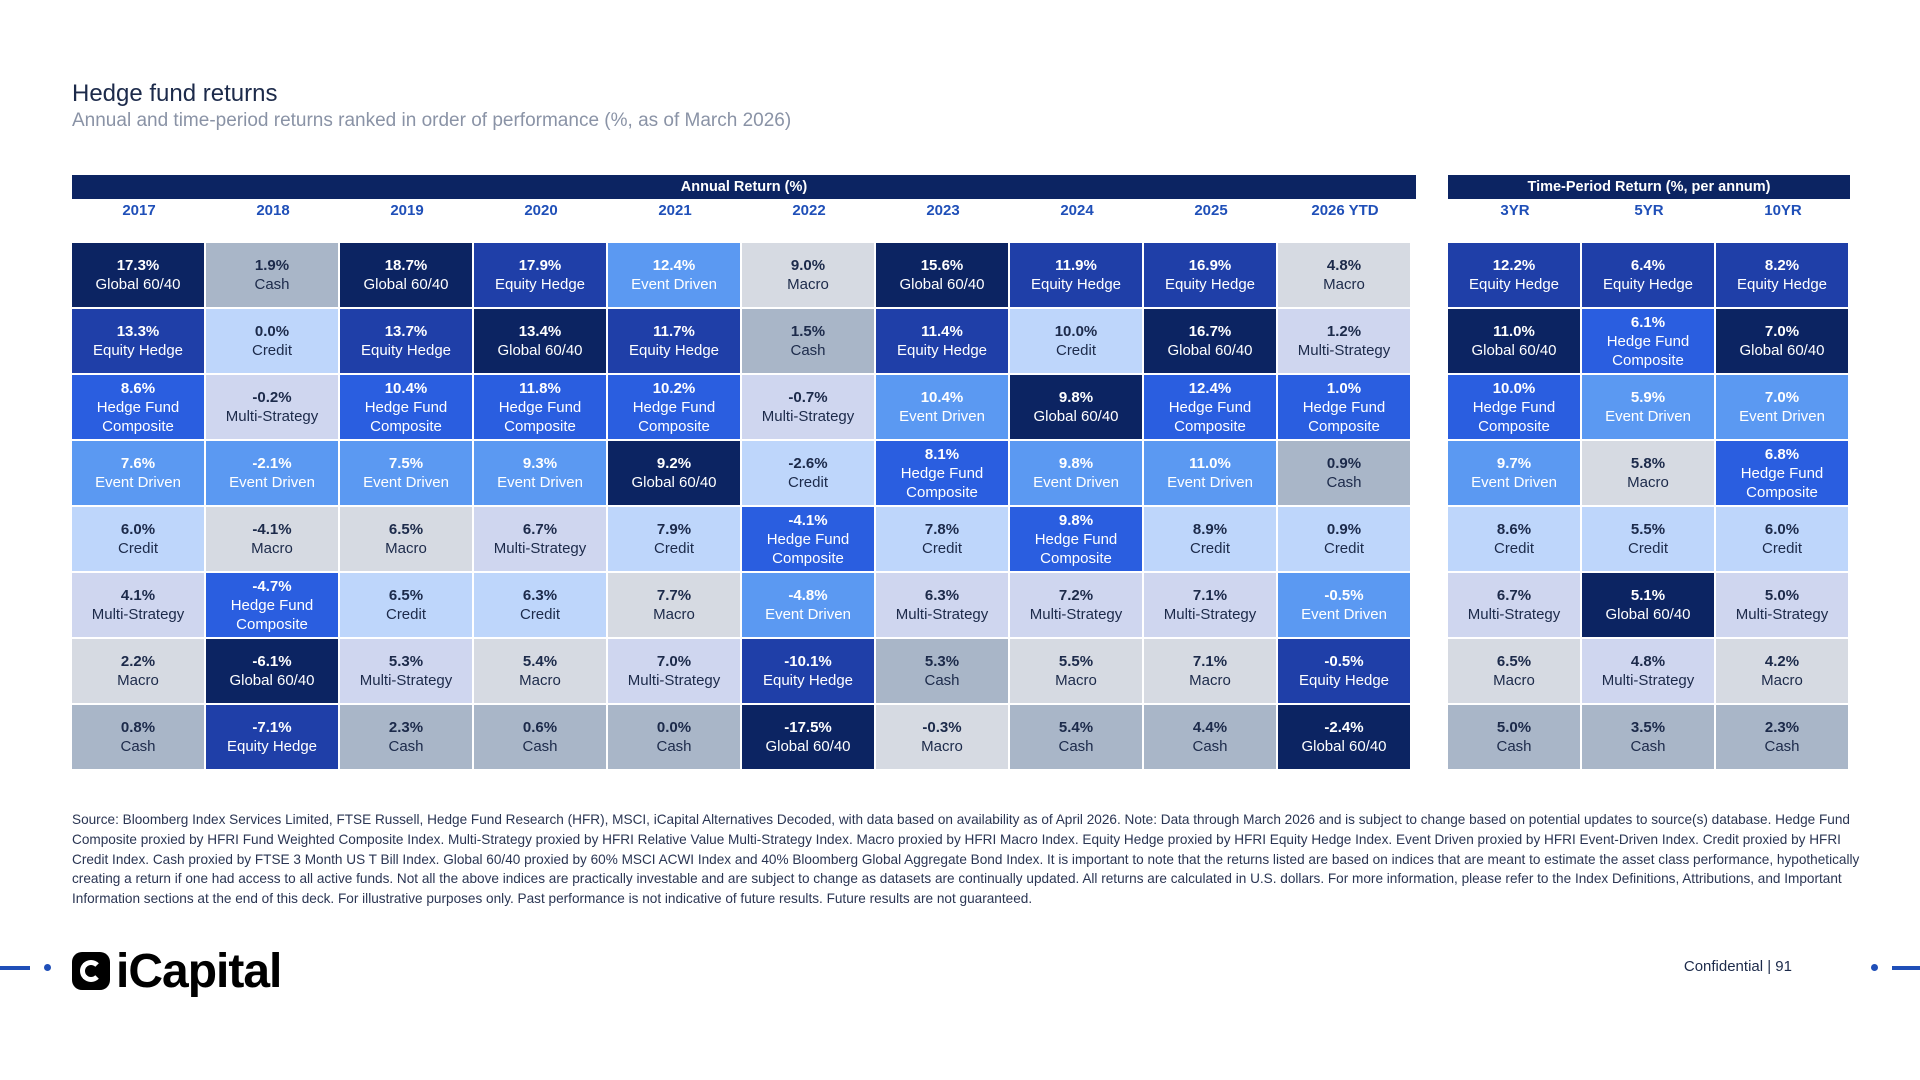  I want to click on return-cell: 7.6% Event Driven, so click(139, 474).